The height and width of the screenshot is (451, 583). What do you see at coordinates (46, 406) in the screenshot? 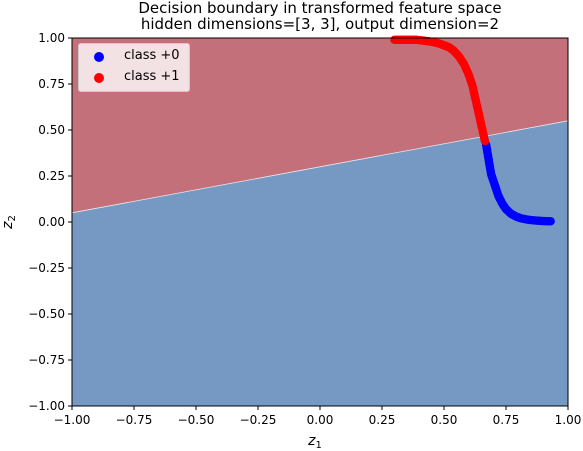
I see `y-tick-label: −1.00` at bounding box center [46, 406].